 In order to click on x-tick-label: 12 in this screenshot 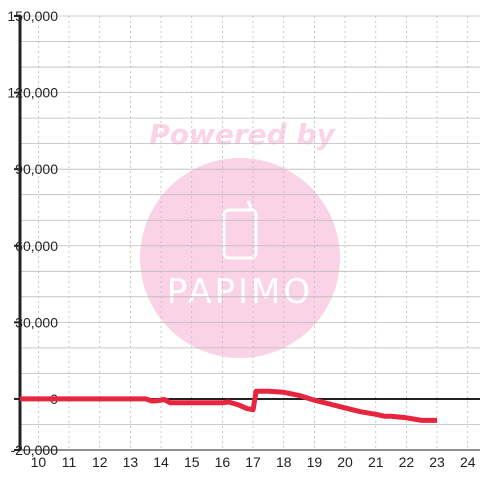, I will do `click(100, 462)`.